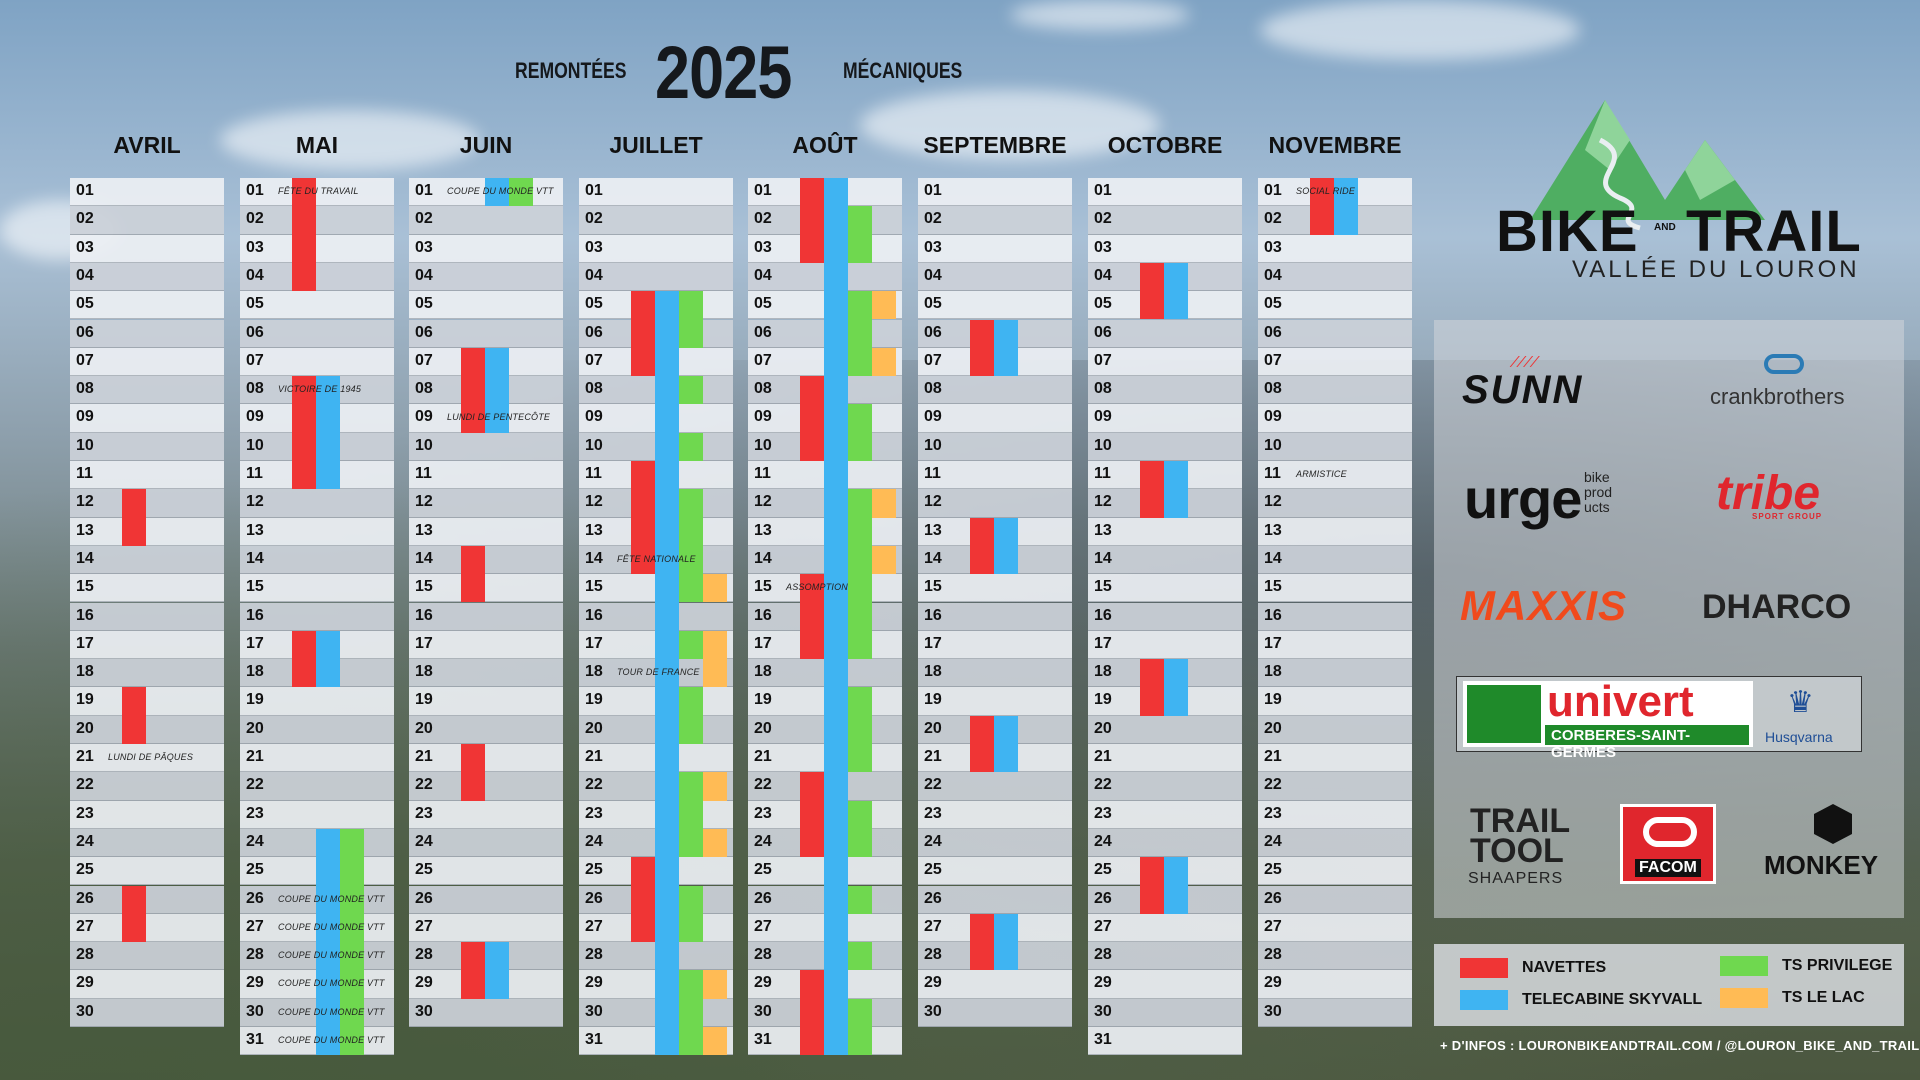 This screenshot has width=1920, height=1080. I want to click on day-number: 01, so click(1103, 190).